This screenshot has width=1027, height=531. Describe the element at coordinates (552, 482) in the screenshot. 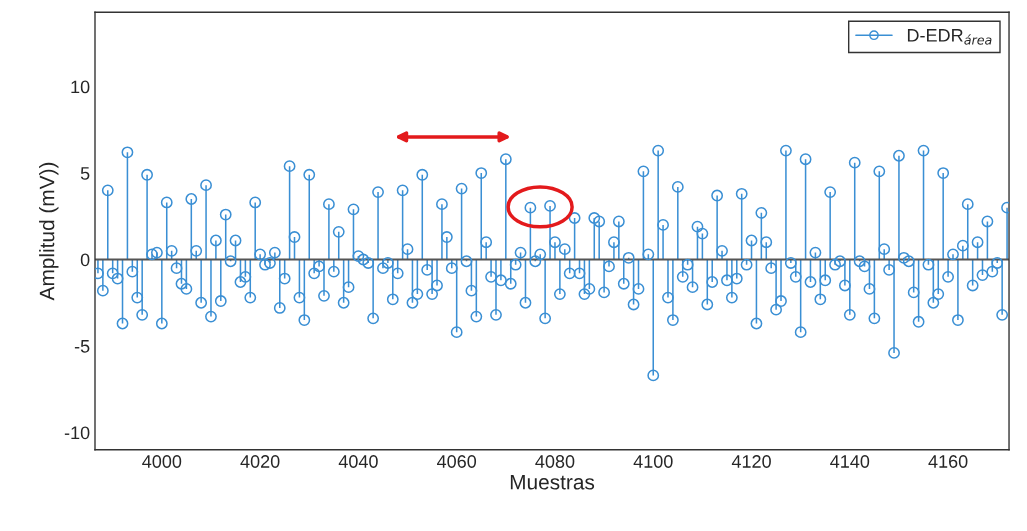

I see `x-axis-title: Muestras` at that location.